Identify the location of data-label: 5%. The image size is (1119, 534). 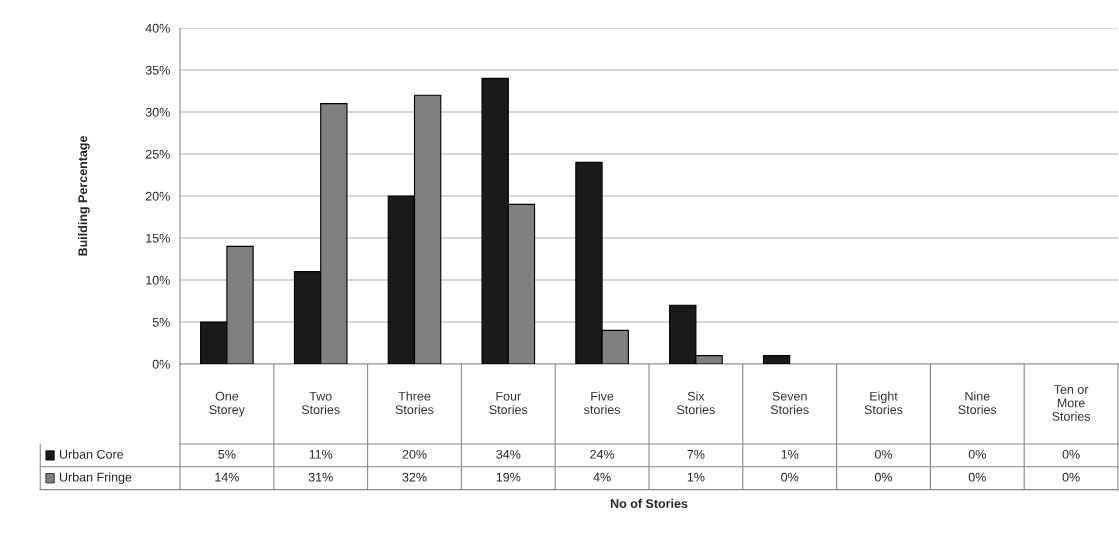
(227, 454).